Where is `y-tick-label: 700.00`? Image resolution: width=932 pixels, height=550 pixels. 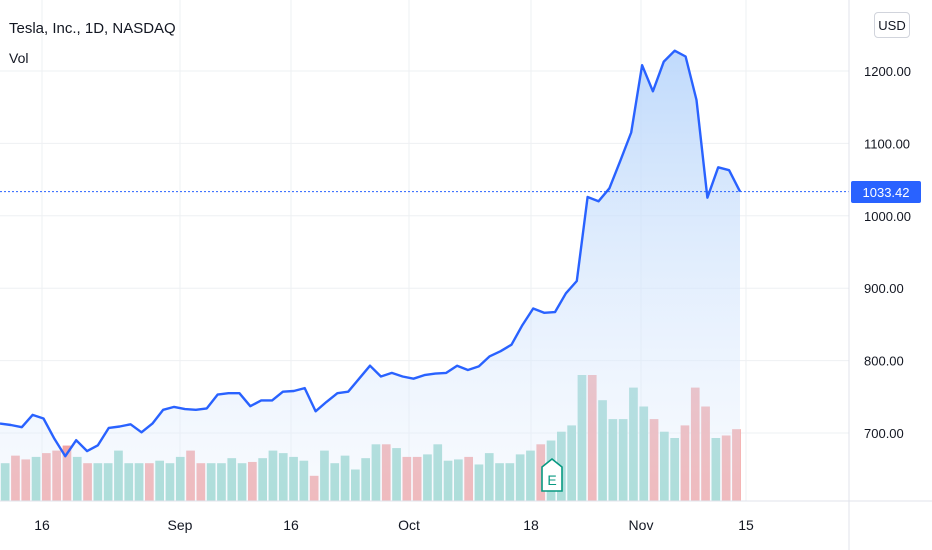
y-tick-label: 700.00 is located at coordinates (884, 433).